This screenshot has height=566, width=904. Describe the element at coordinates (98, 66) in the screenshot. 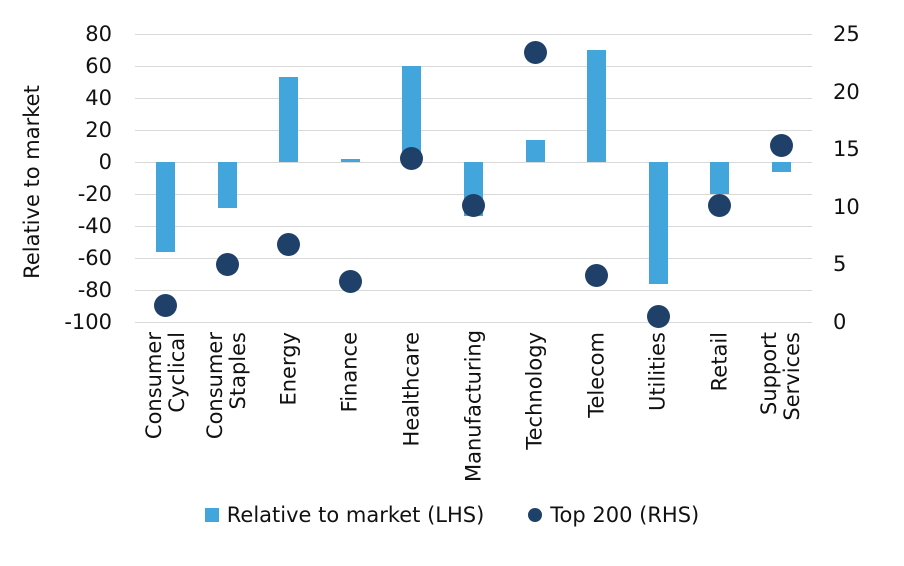

I see `left-axis-tick-label: 60` at that location.